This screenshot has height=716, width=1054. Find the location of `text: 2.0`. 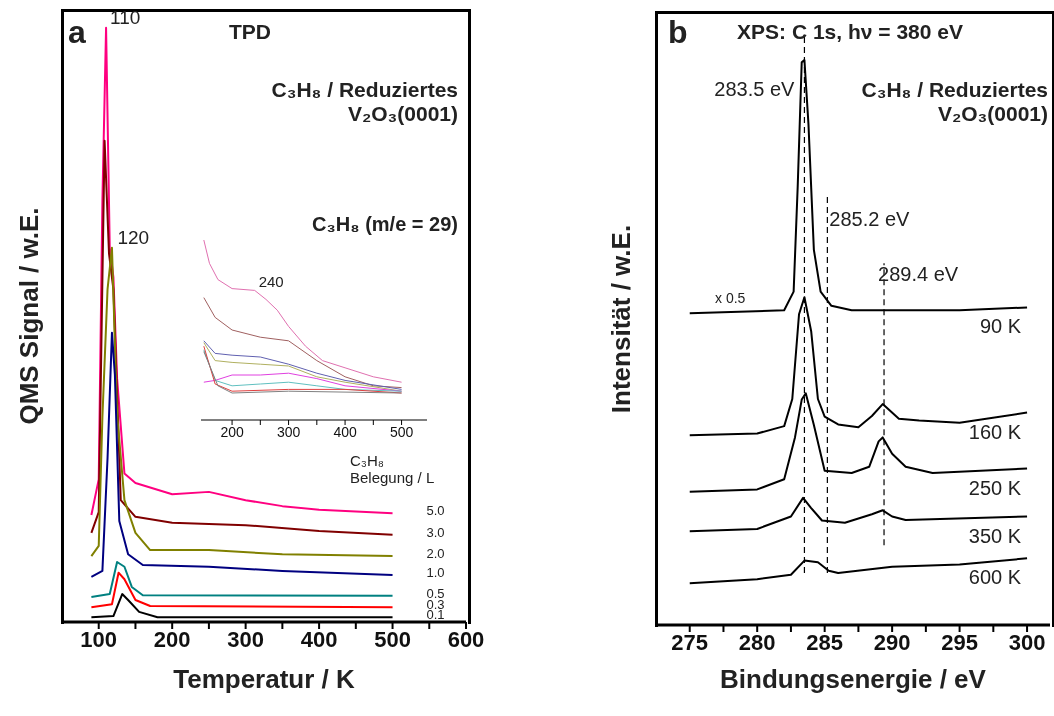

text: 2.0 is located at coordinates (435, 554).